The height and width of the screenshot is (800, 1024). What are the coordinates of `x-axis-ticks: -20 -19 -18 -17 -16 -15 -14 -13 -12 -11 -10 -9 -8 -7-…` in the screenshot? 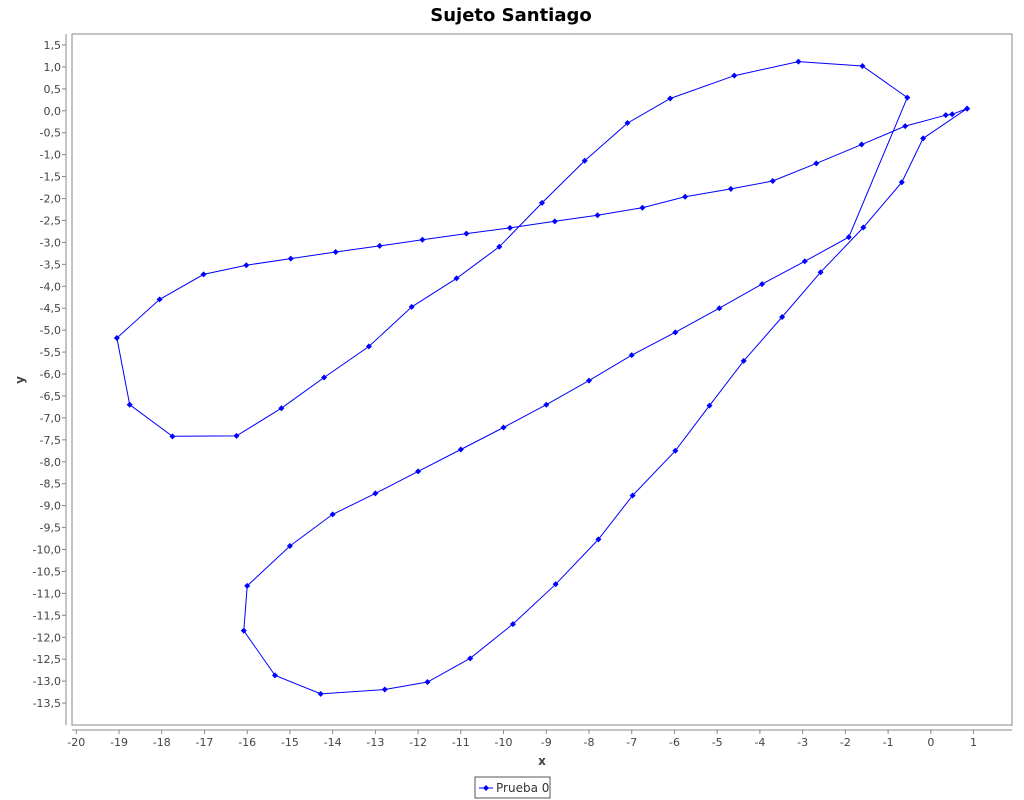 It's located at (522, 739).